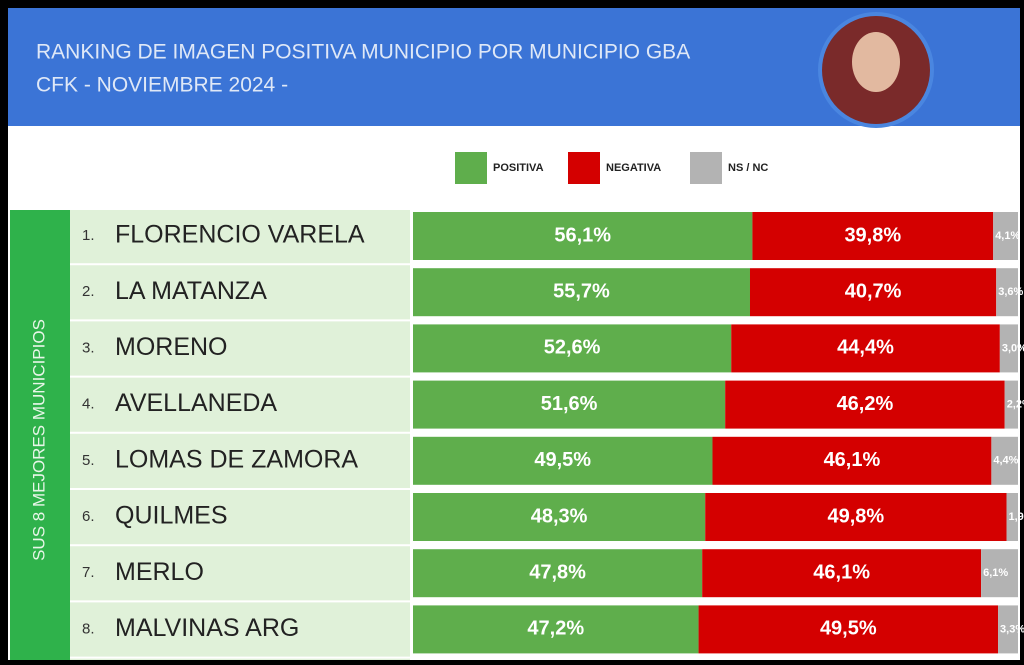 This screenshot has width=1024, height=665. I want to click on value-label: 44,4%, so click(865, 348).